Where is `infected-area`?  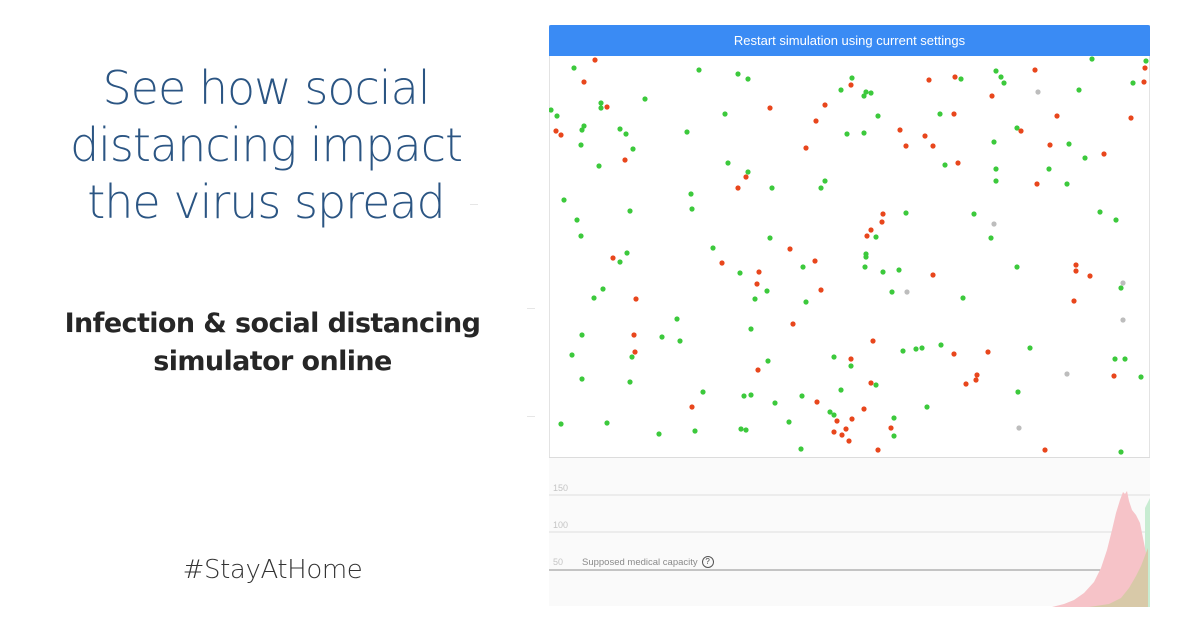
infected-area is located at coordinates (1100, 549).